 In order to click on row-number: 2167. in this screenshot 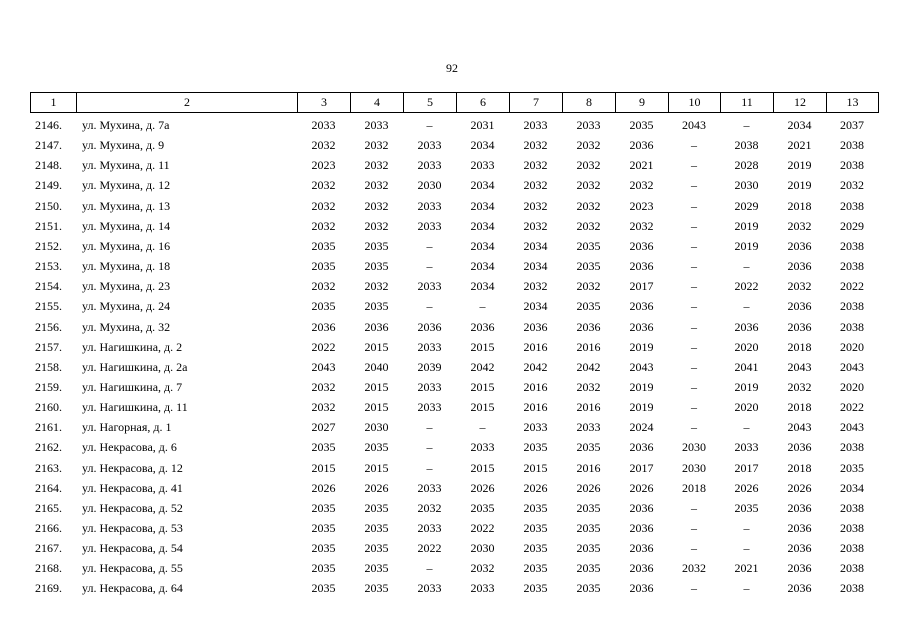, I will do `click(48, 548)`.